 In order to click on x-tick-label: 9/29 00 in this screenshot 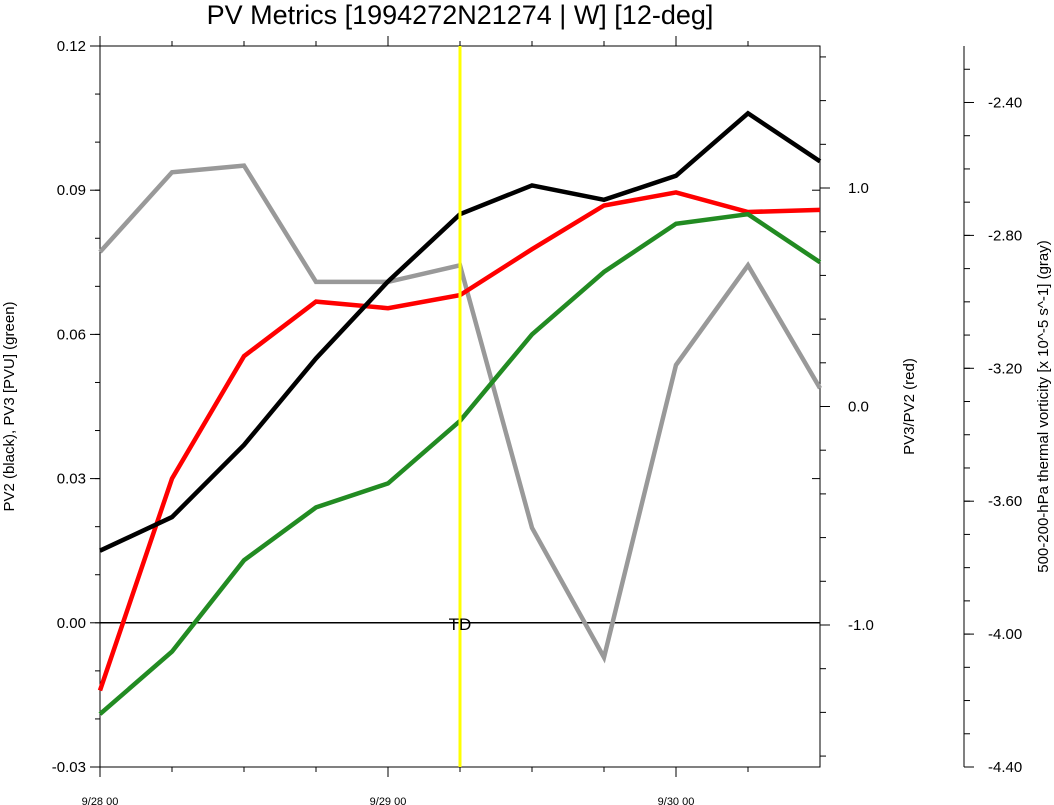, I will do `click(388, 800)`.